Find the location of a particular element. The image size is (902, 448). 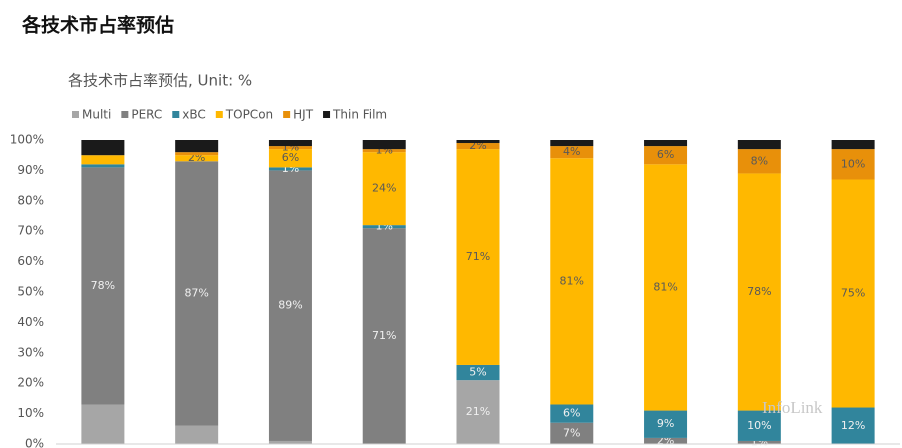

data-label: 9% is located at coordinates (665, 423).